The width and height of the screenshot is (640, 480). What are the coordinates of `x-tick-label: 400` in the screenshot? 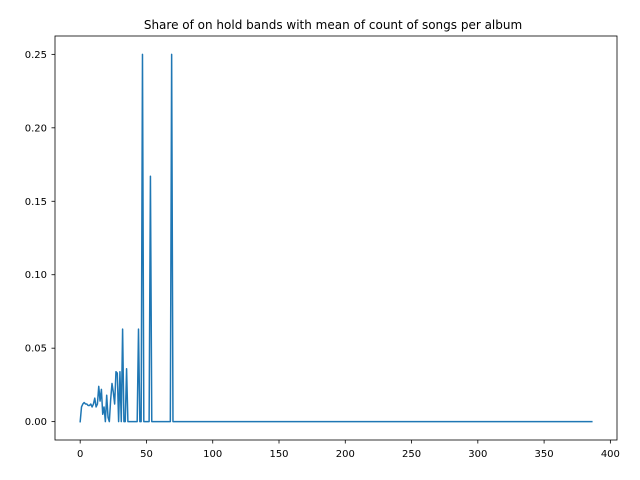 It's located at (610, 454).